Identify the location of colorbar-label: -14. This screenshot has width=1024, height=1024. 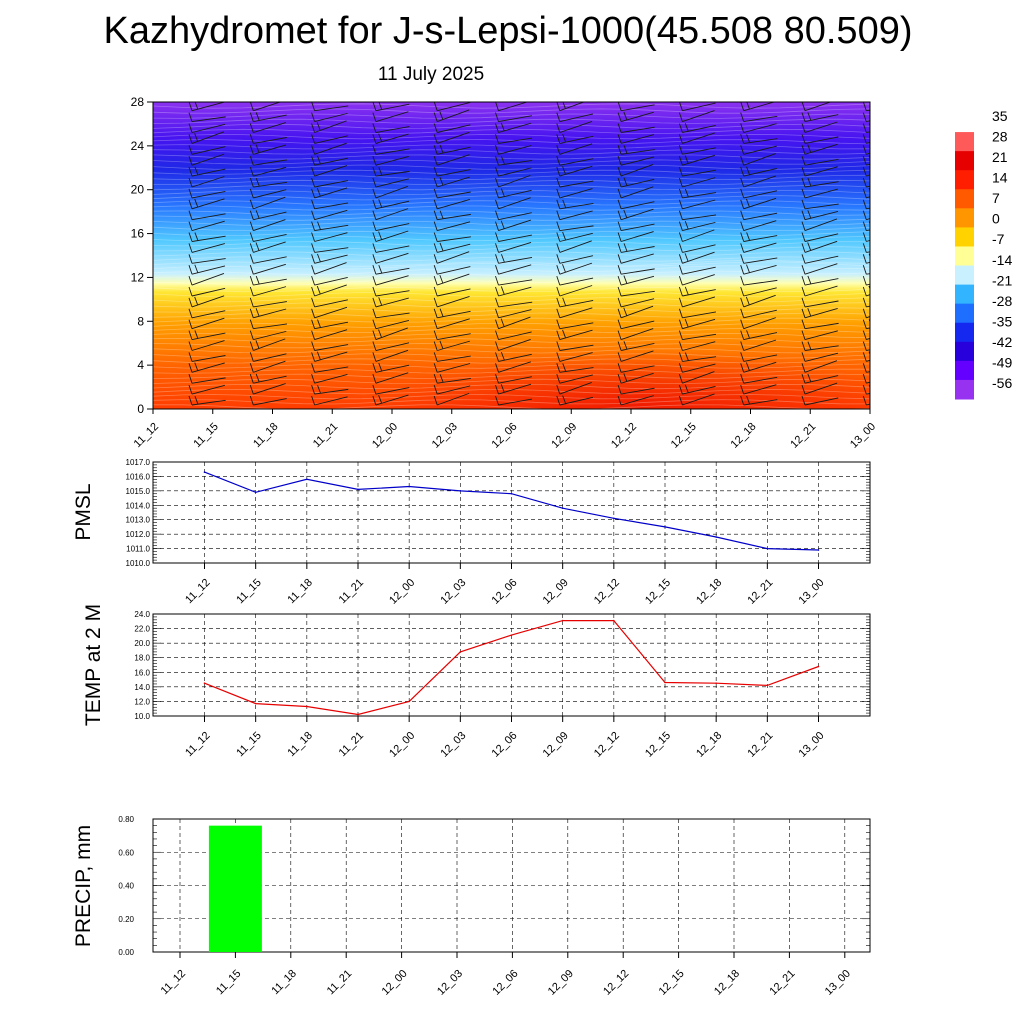
(1002, 260).